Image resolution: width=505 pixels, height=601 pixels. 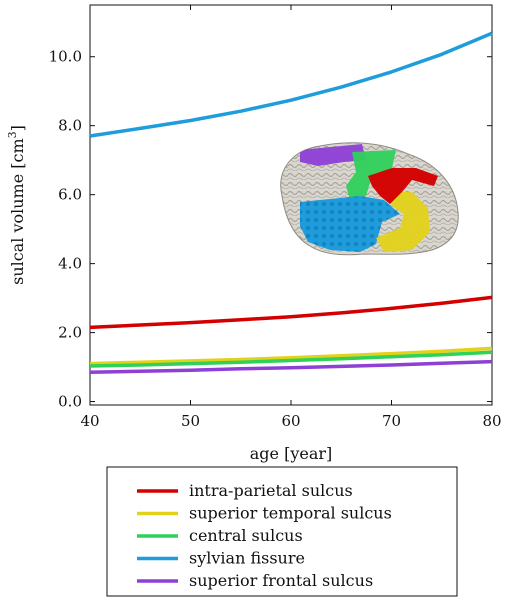 I want to click on sylvian-region, so click(x=350, y=224).